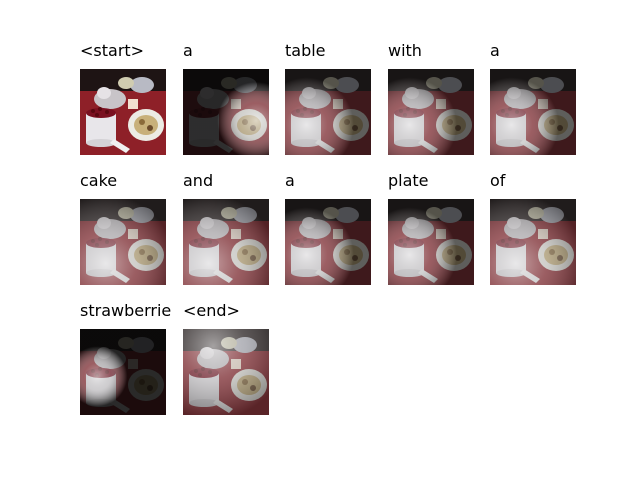 The image size is (640, 480). I want to click on token-word: <start>, so click(112, 50).